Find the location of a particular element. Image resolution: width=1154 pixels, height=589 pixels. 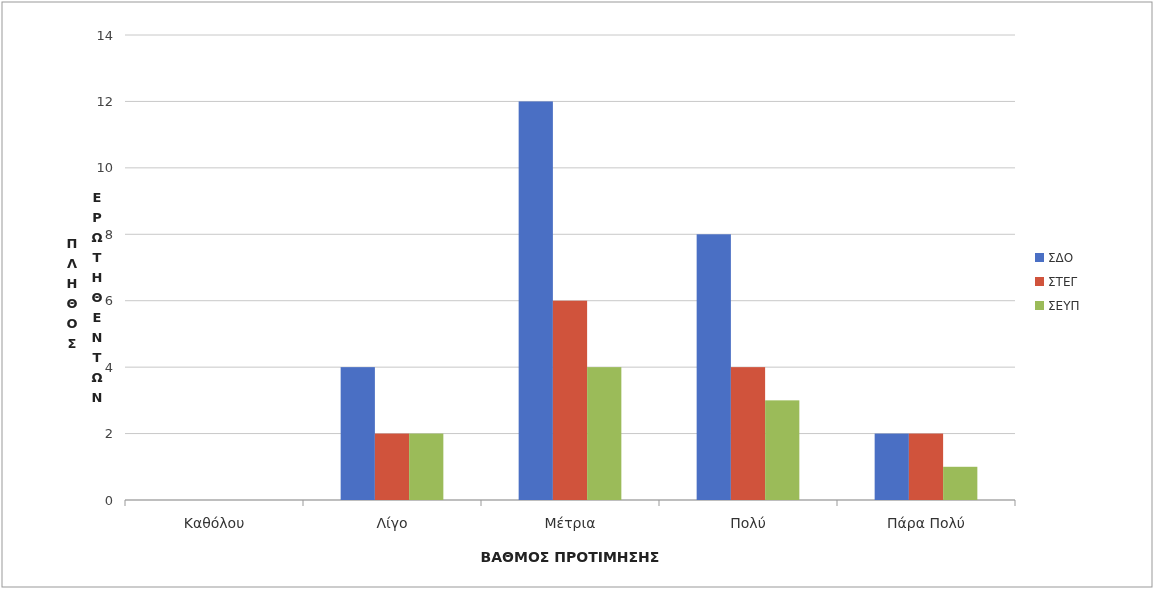

x-axis-title: ΒΑΘΜΟΣ ΠΡΟΤΙΜΗΣΗΣ is located at coordinates (570, 557).